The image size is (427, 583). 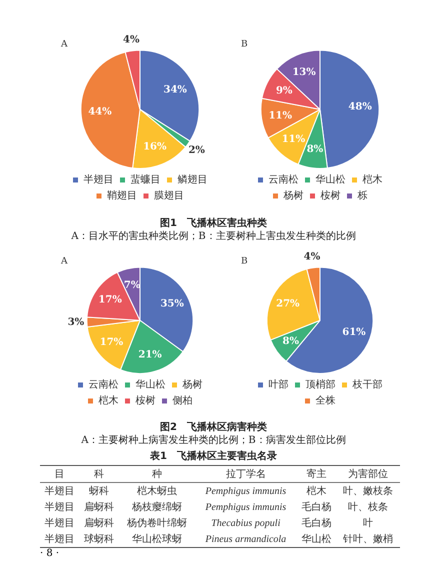 What do you see at coordinates (99, 180) in the screenshot?
I see `legend-label: 半翅目` at bounding box center [99, 180].